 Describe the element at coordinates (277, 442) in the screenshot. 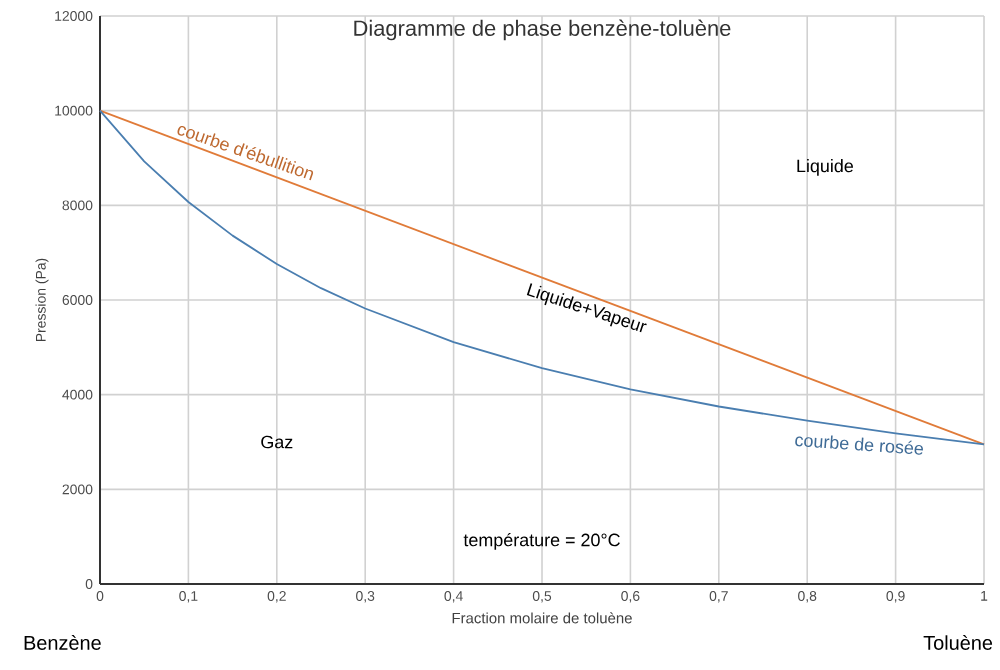

I see `annotation: Gaz` at that location.